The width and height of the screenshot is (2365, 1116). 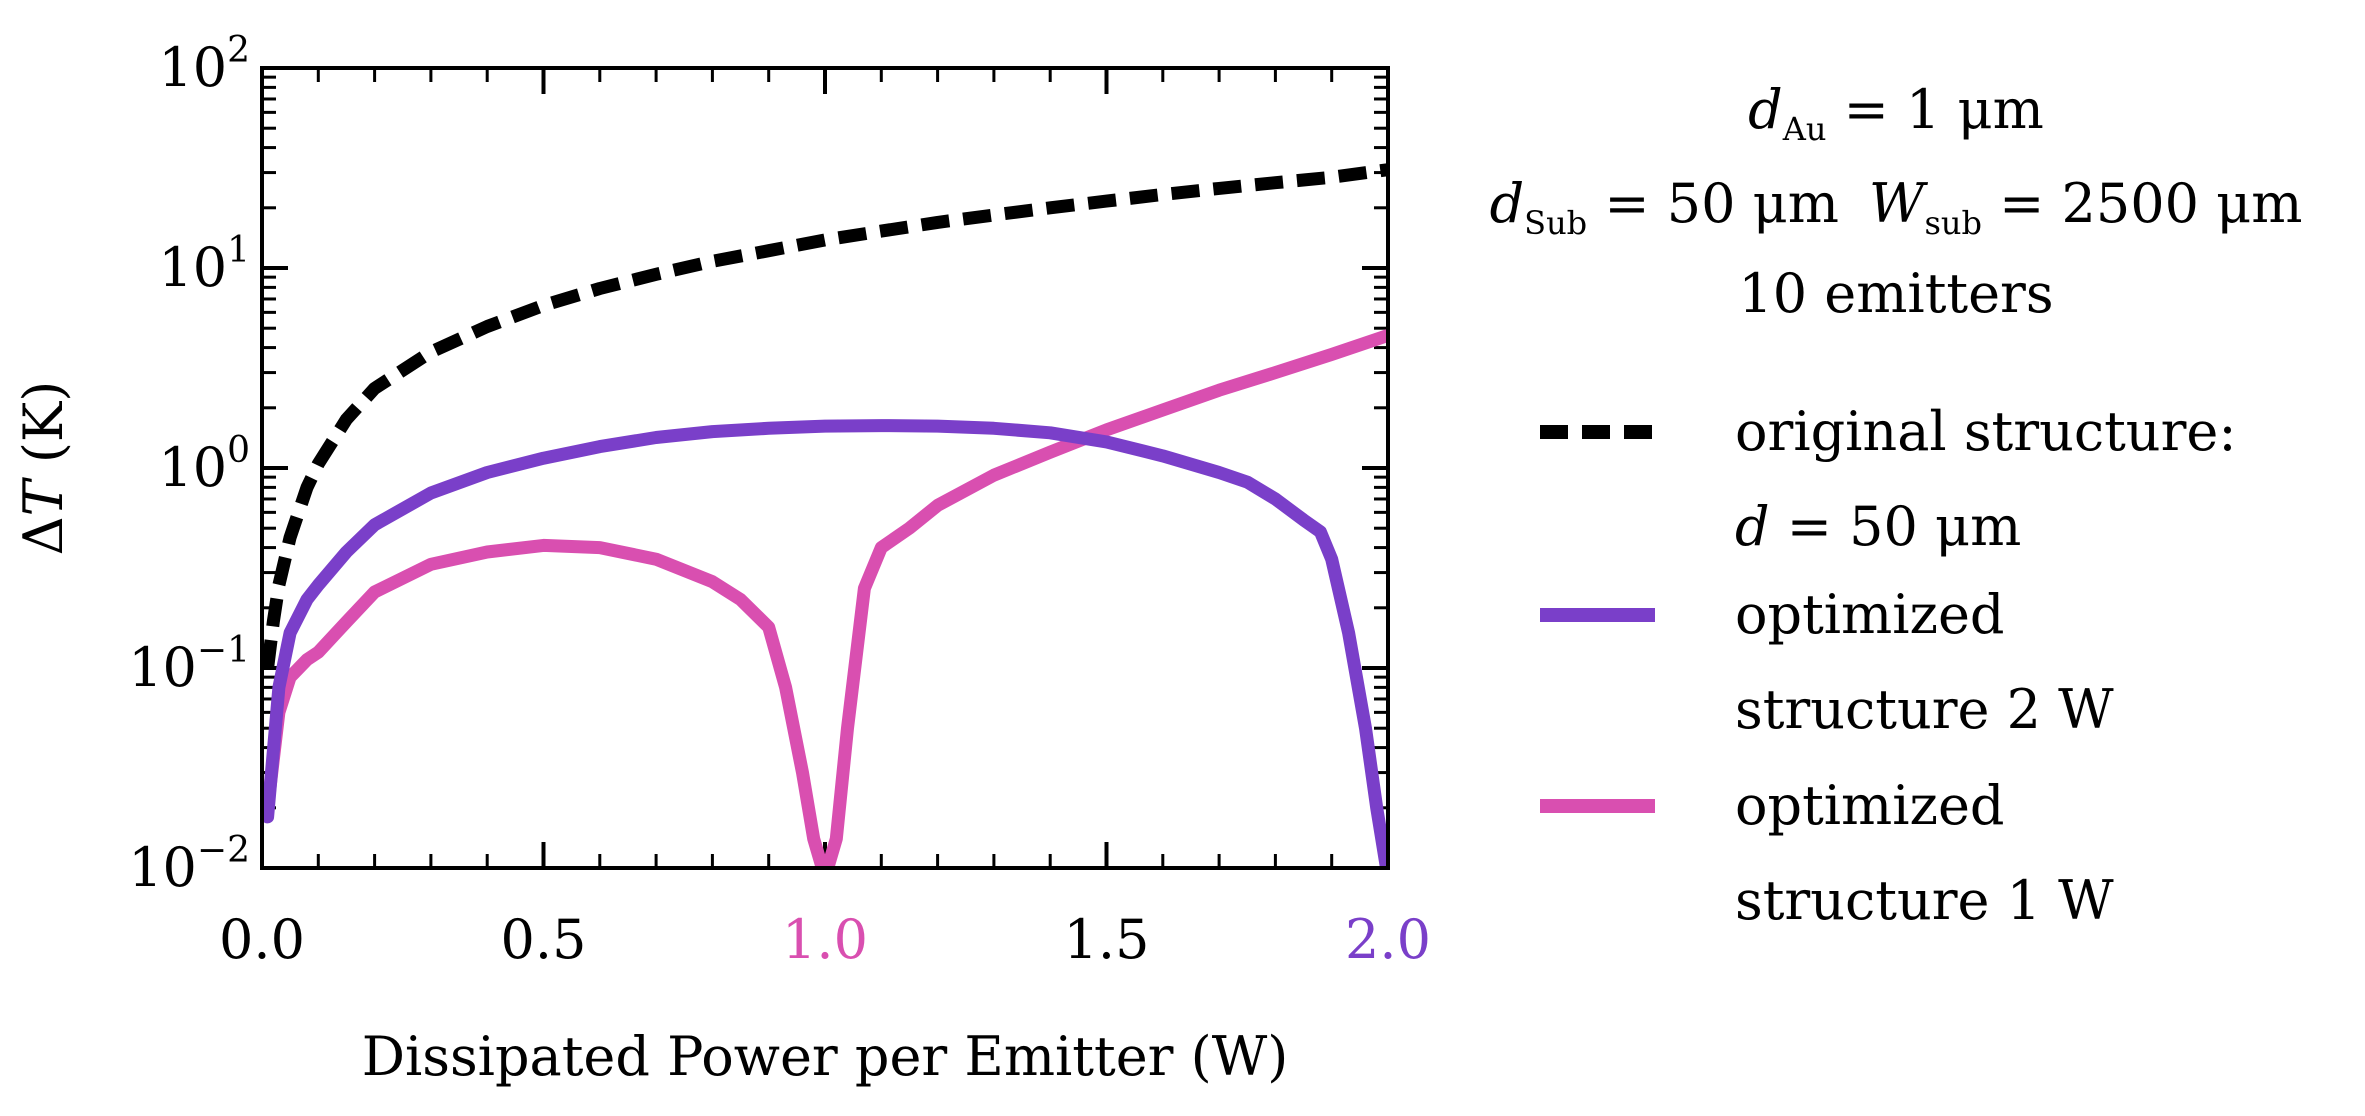 I want to click on y-tick-label: 10¹, so click(x=204, y=264).